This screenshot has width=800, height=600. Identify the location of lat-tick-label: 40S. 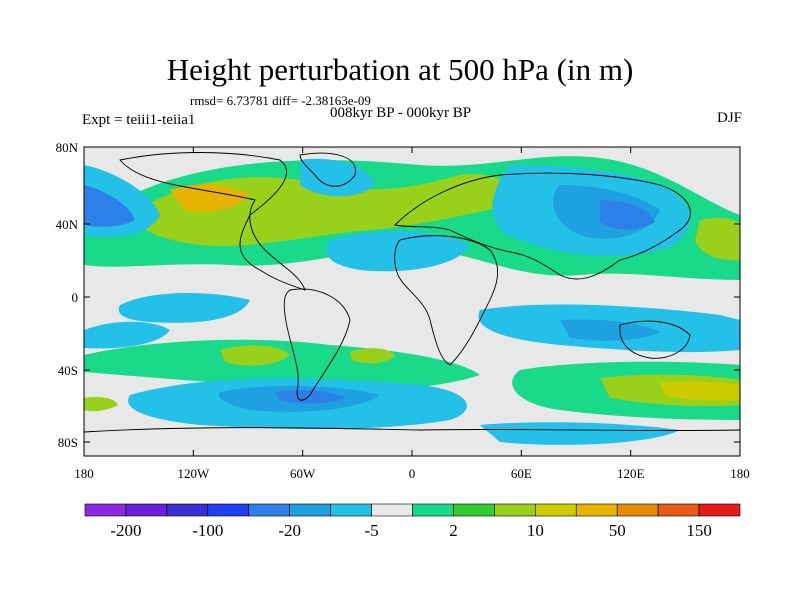
(68, 370).